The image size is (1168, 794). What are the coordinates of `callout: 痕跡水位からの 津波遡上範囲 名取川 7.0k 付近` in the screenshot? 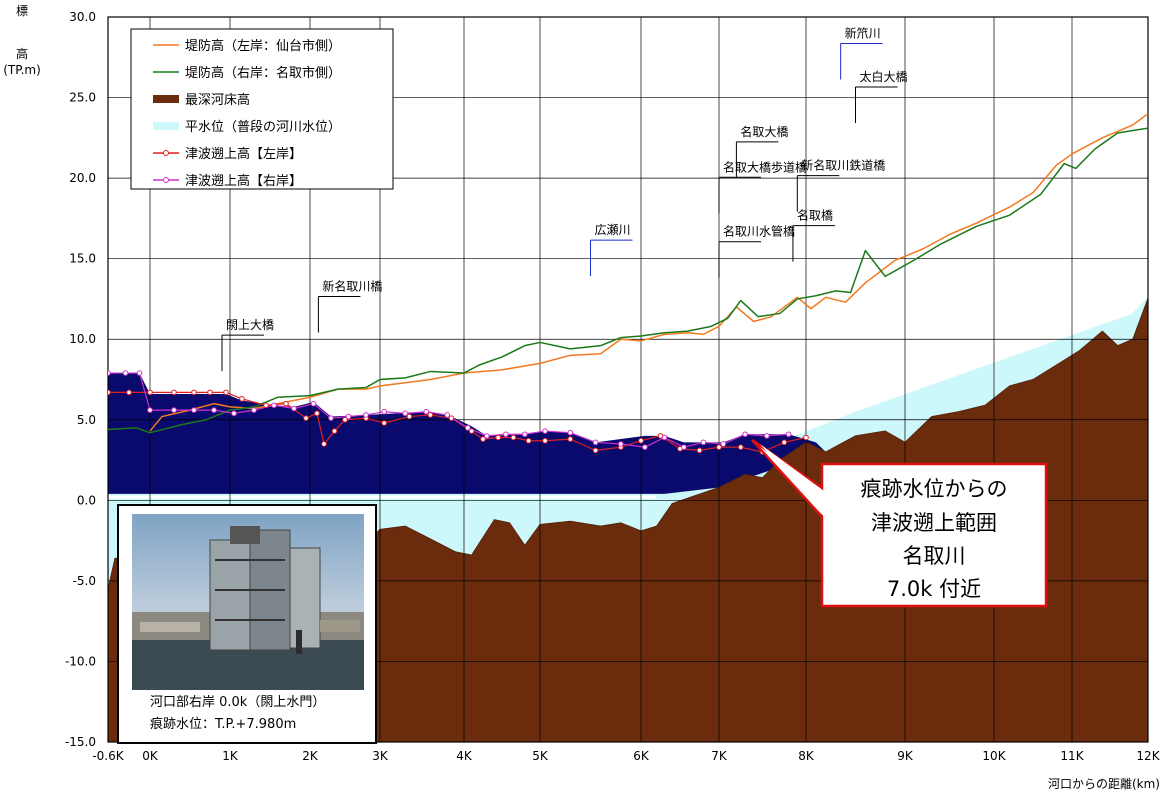 It's located at (899, 523).